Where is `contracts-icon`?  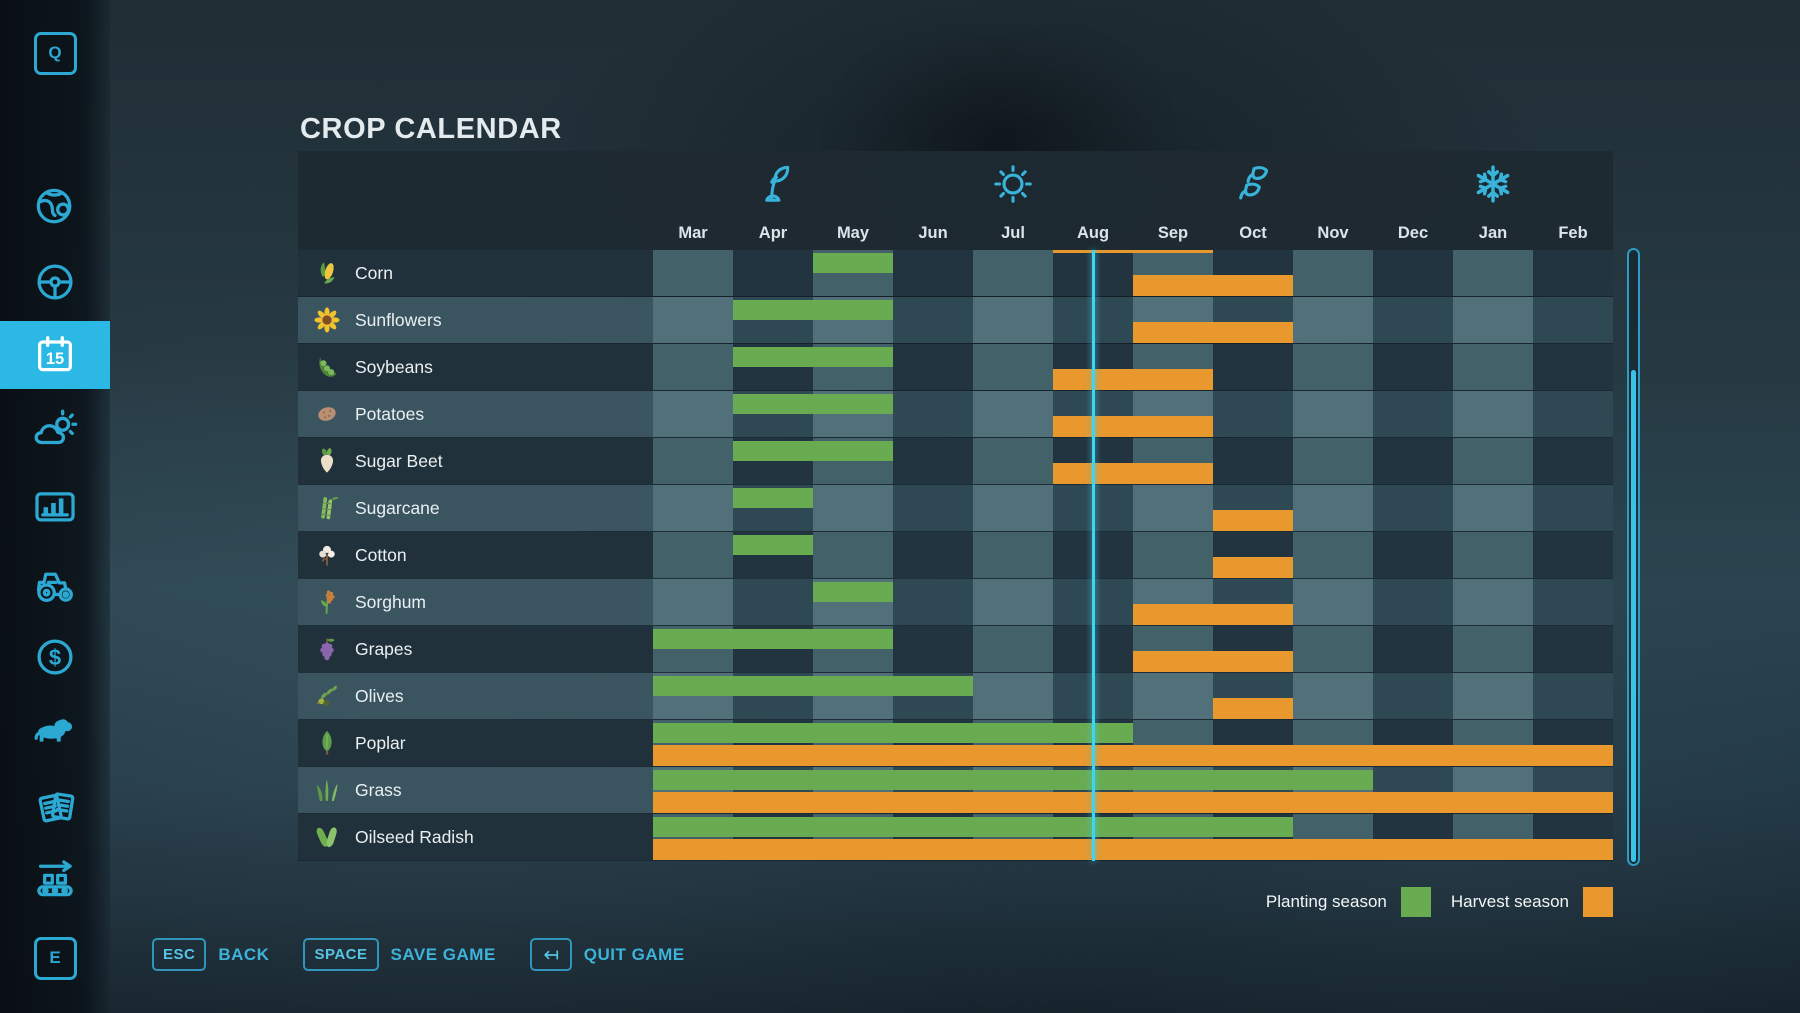
contracts-icon is located at coordinates (55, 808).